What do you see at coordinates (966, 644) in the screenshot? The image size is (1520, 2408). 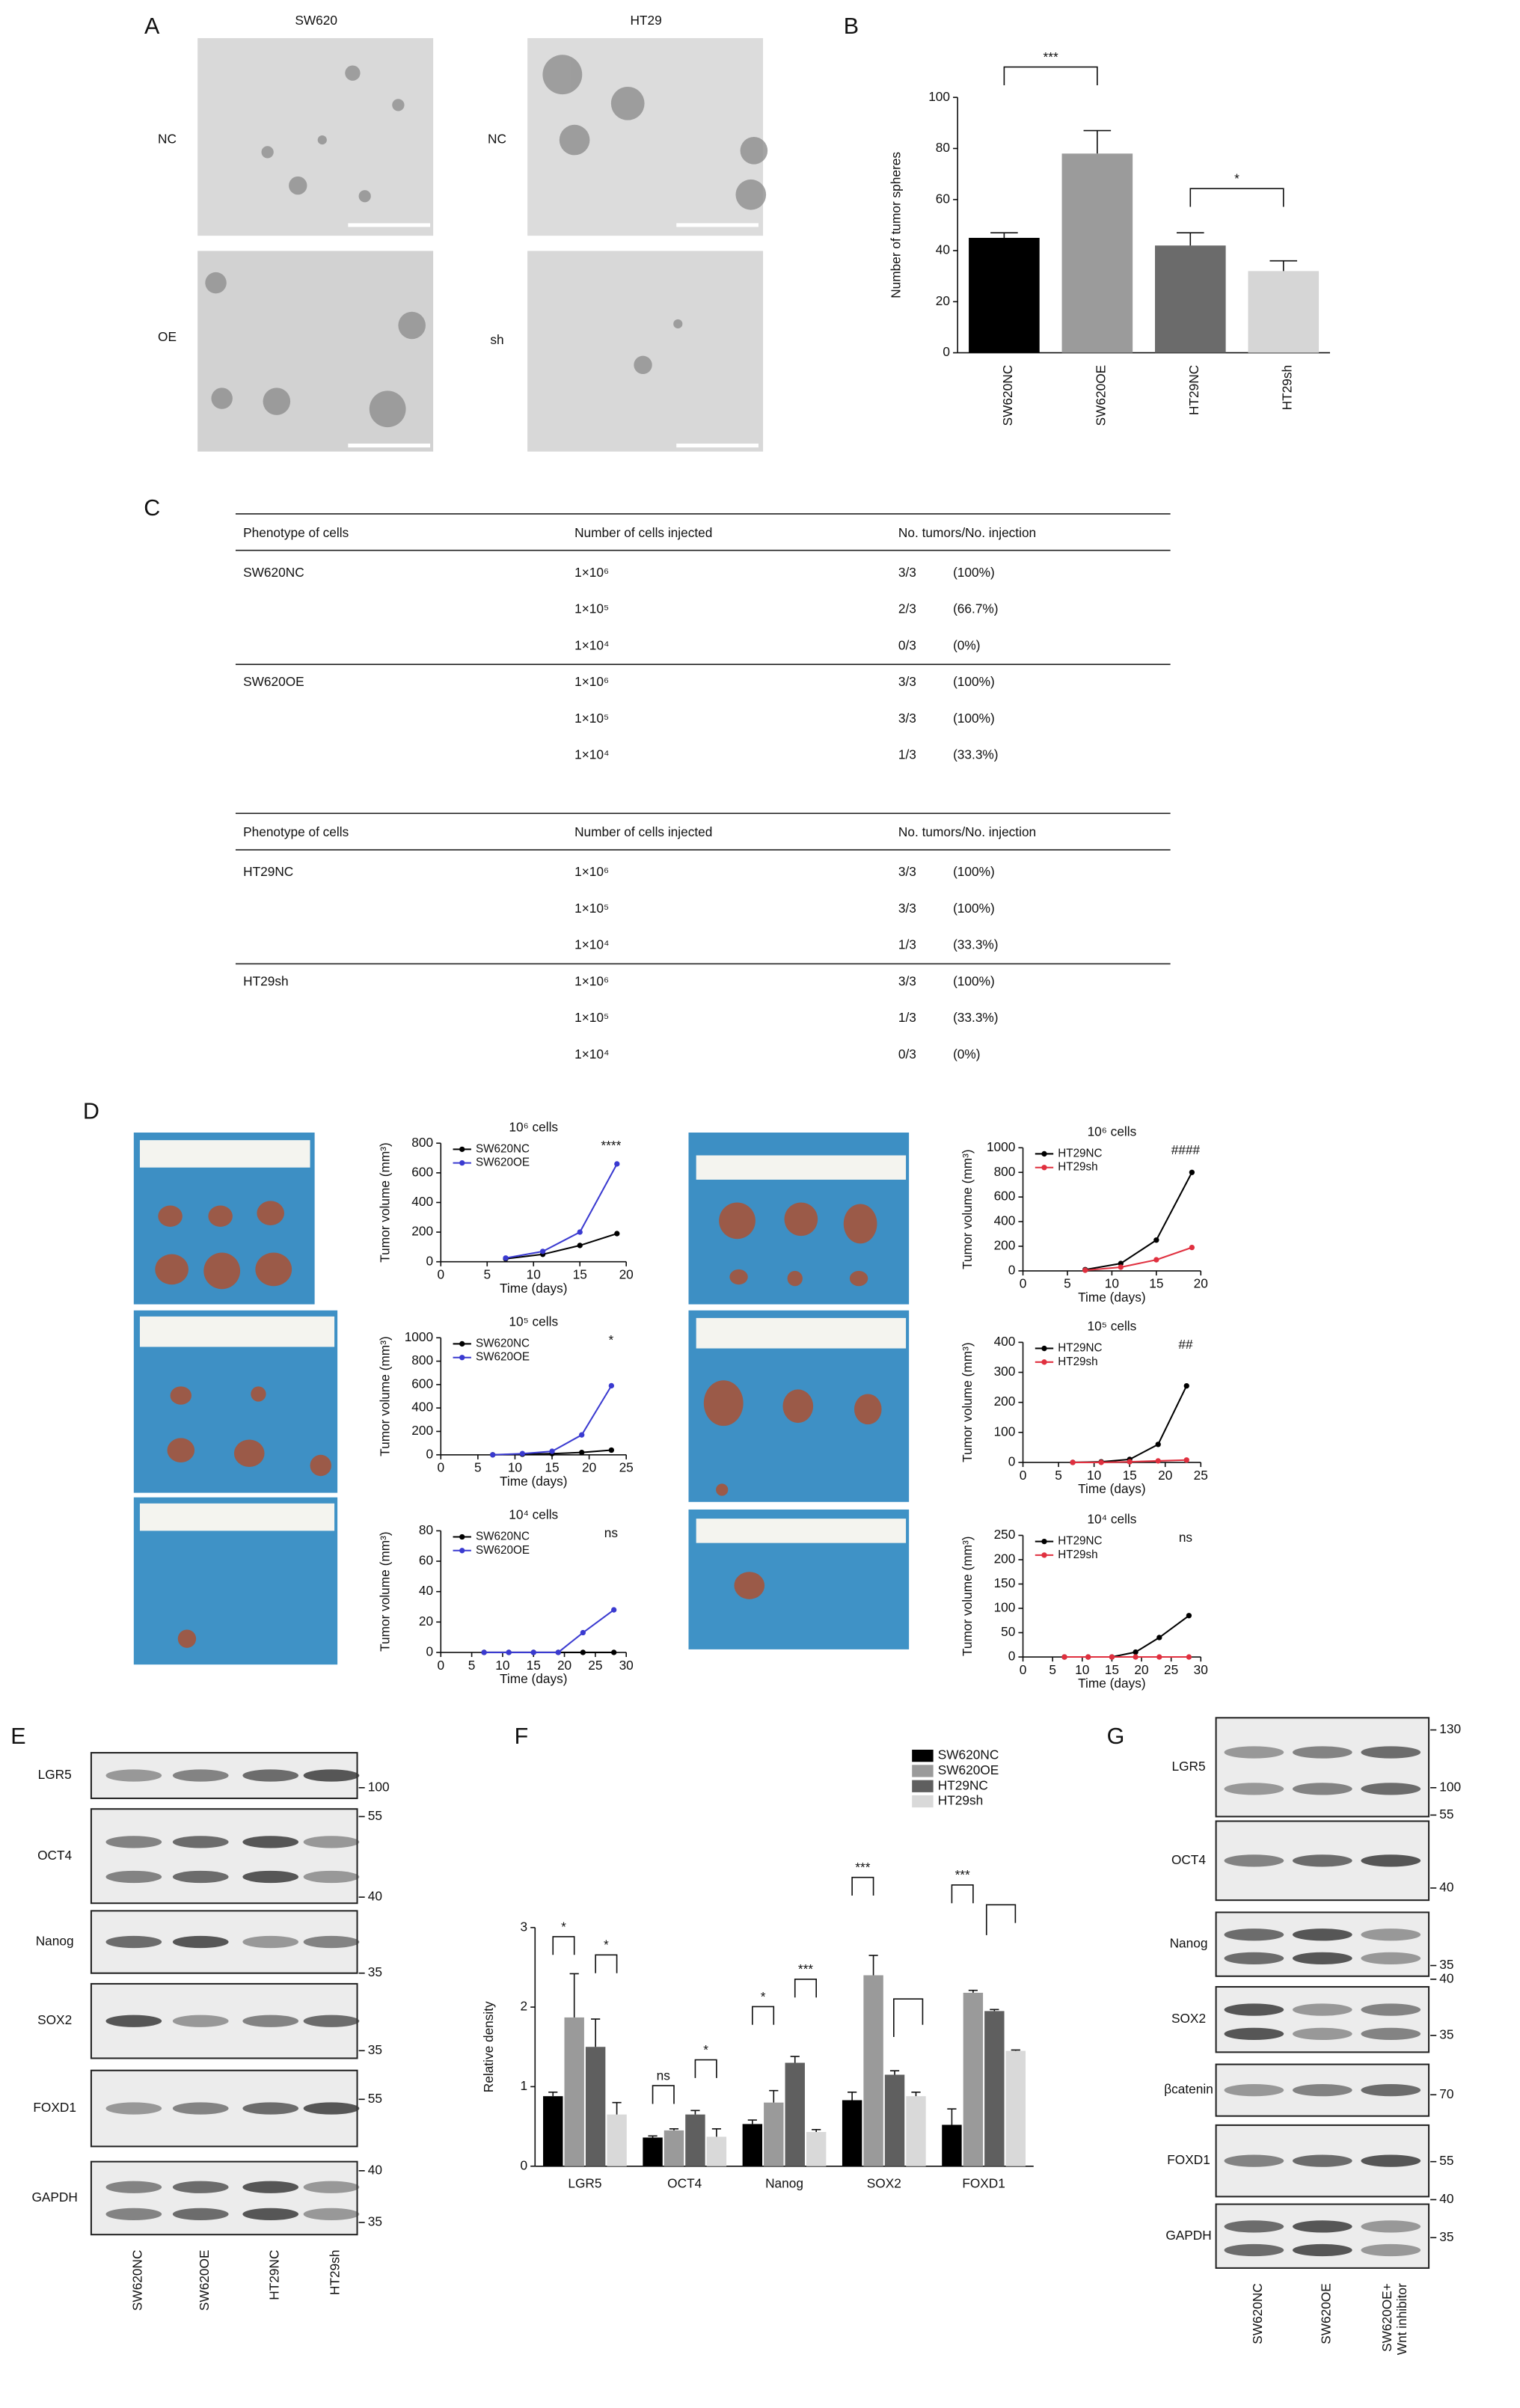 I see `table-cell: (0%)` at bounding box center [966, 644].